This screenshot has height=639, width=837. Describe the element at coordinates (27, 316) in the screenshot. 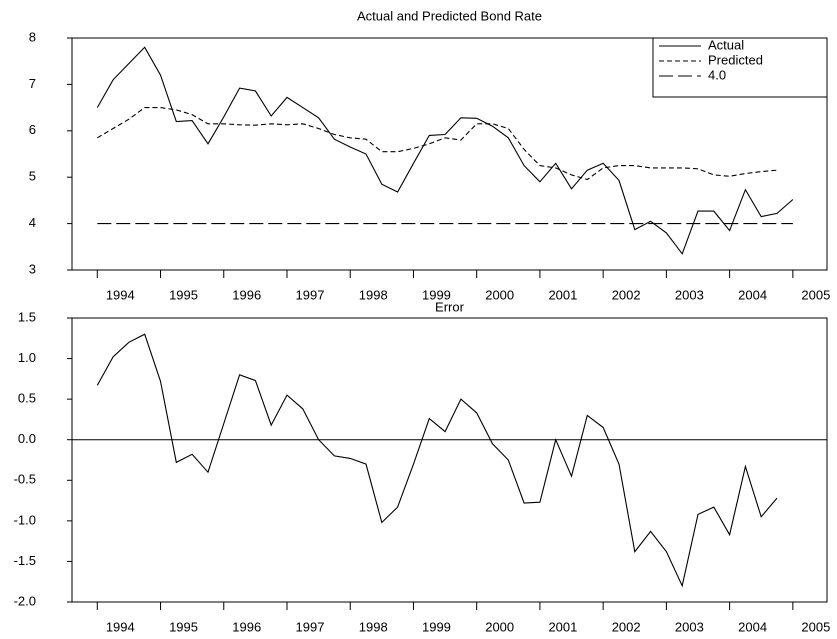

I see `y-tick-label: 1.5` at that location.